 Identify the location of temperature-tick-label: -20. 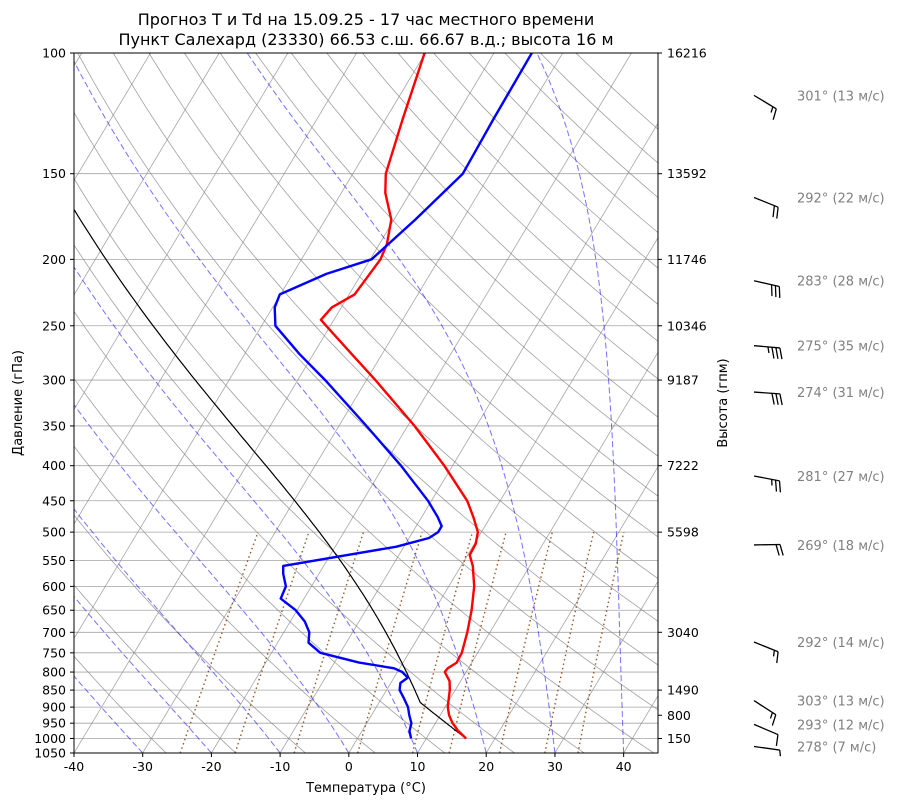
(211, 766).